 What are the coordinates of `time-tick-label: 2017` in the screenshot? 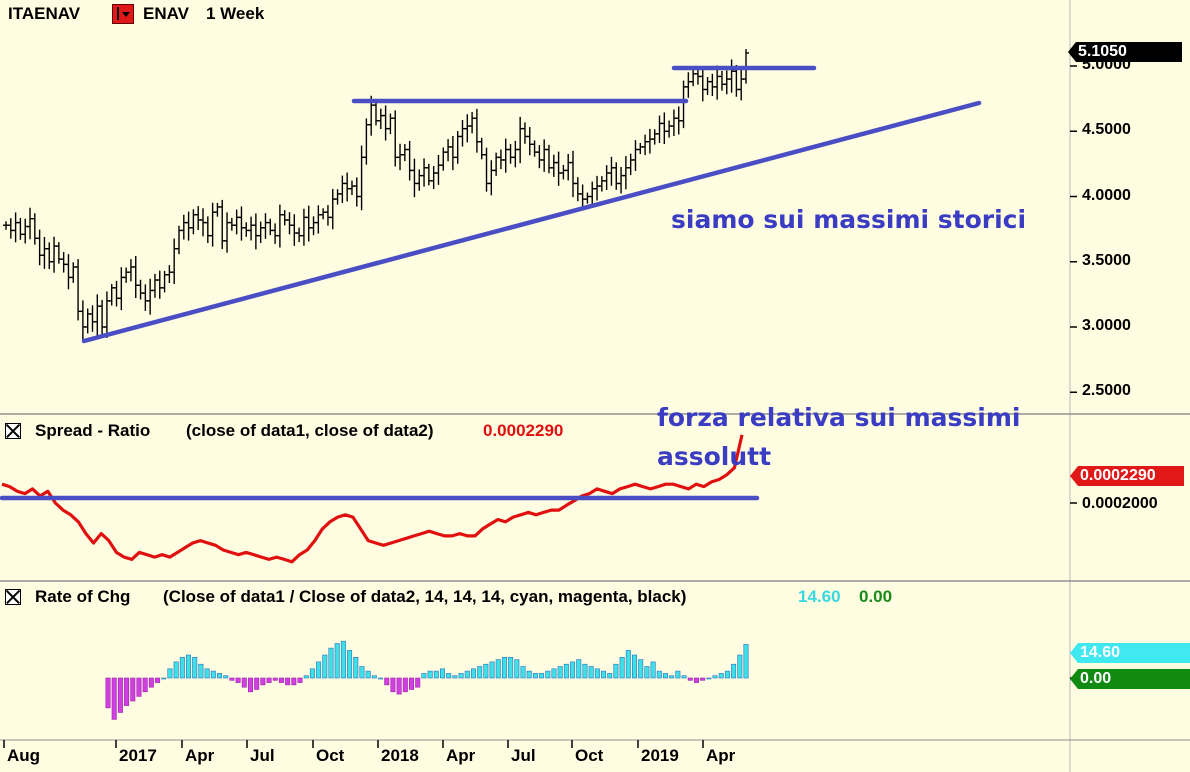 It's located at (138, 755).